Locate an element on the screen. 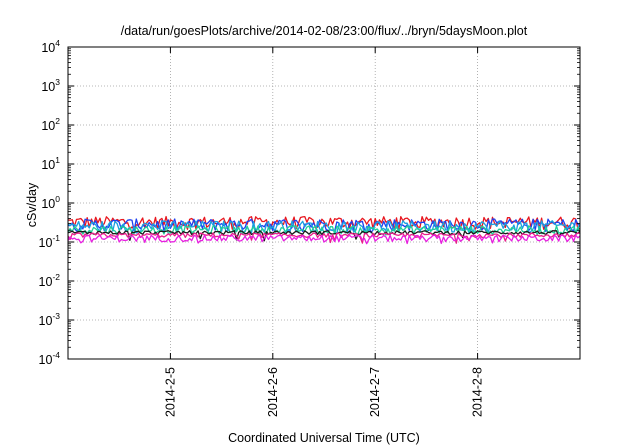  y-tick-label: 10⁻³ is located at coordinates (50, 319).